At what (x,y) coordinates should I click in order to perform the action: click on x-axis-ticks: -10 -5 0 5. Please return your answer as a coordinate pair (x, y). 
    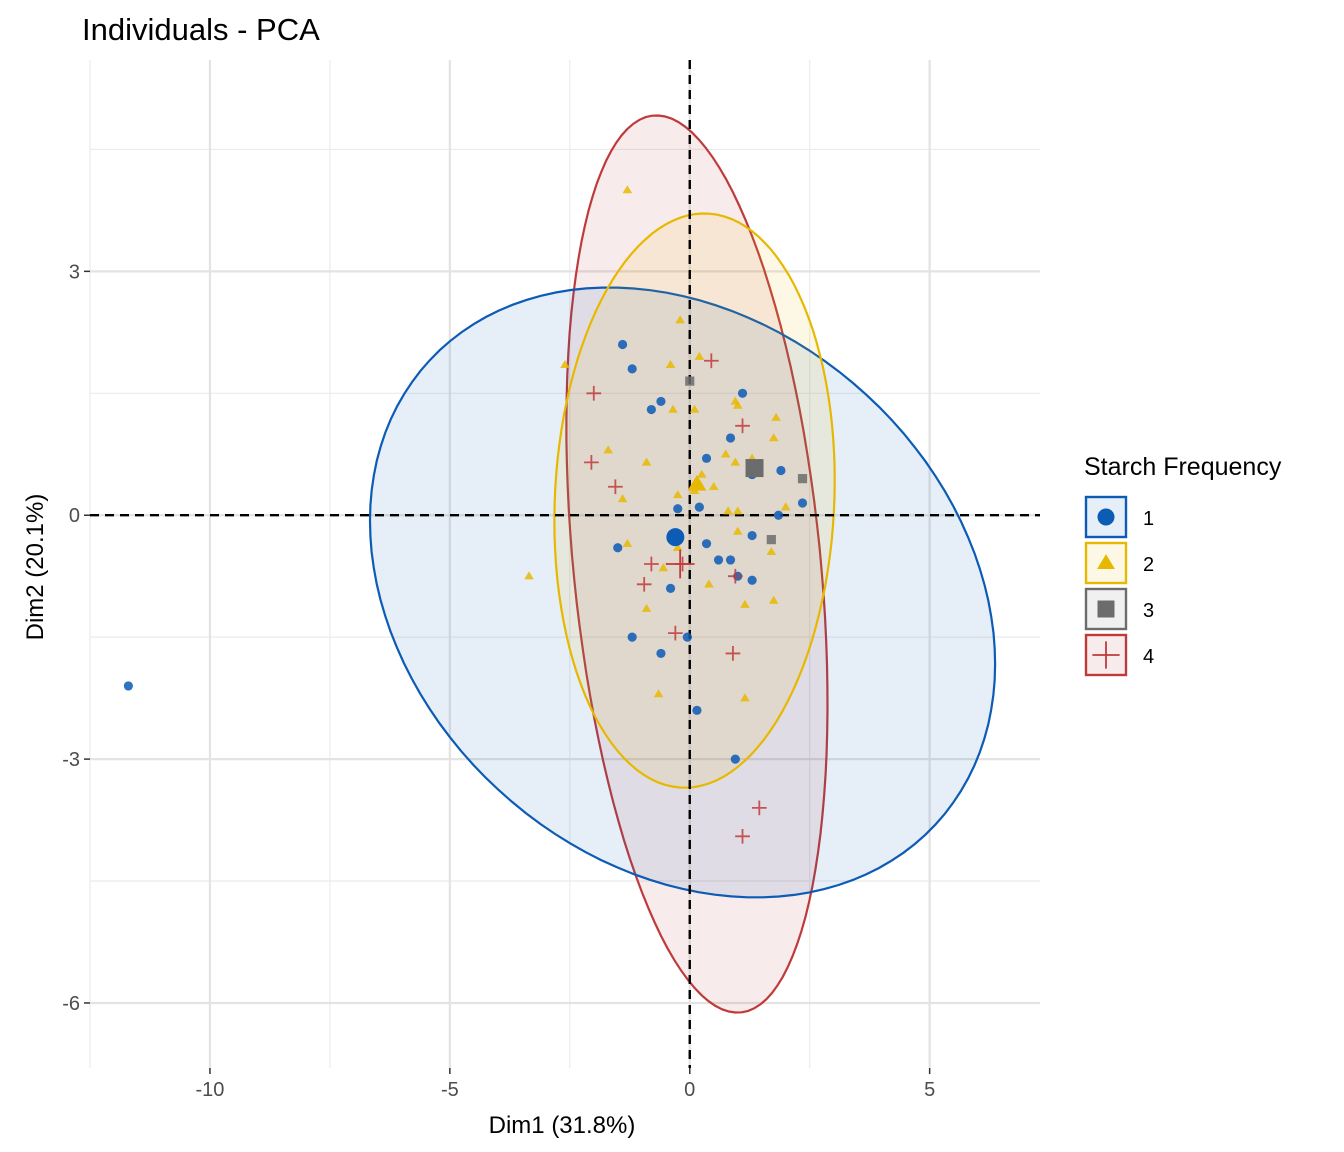
    Looking at the image, I should click on (565, 1084).